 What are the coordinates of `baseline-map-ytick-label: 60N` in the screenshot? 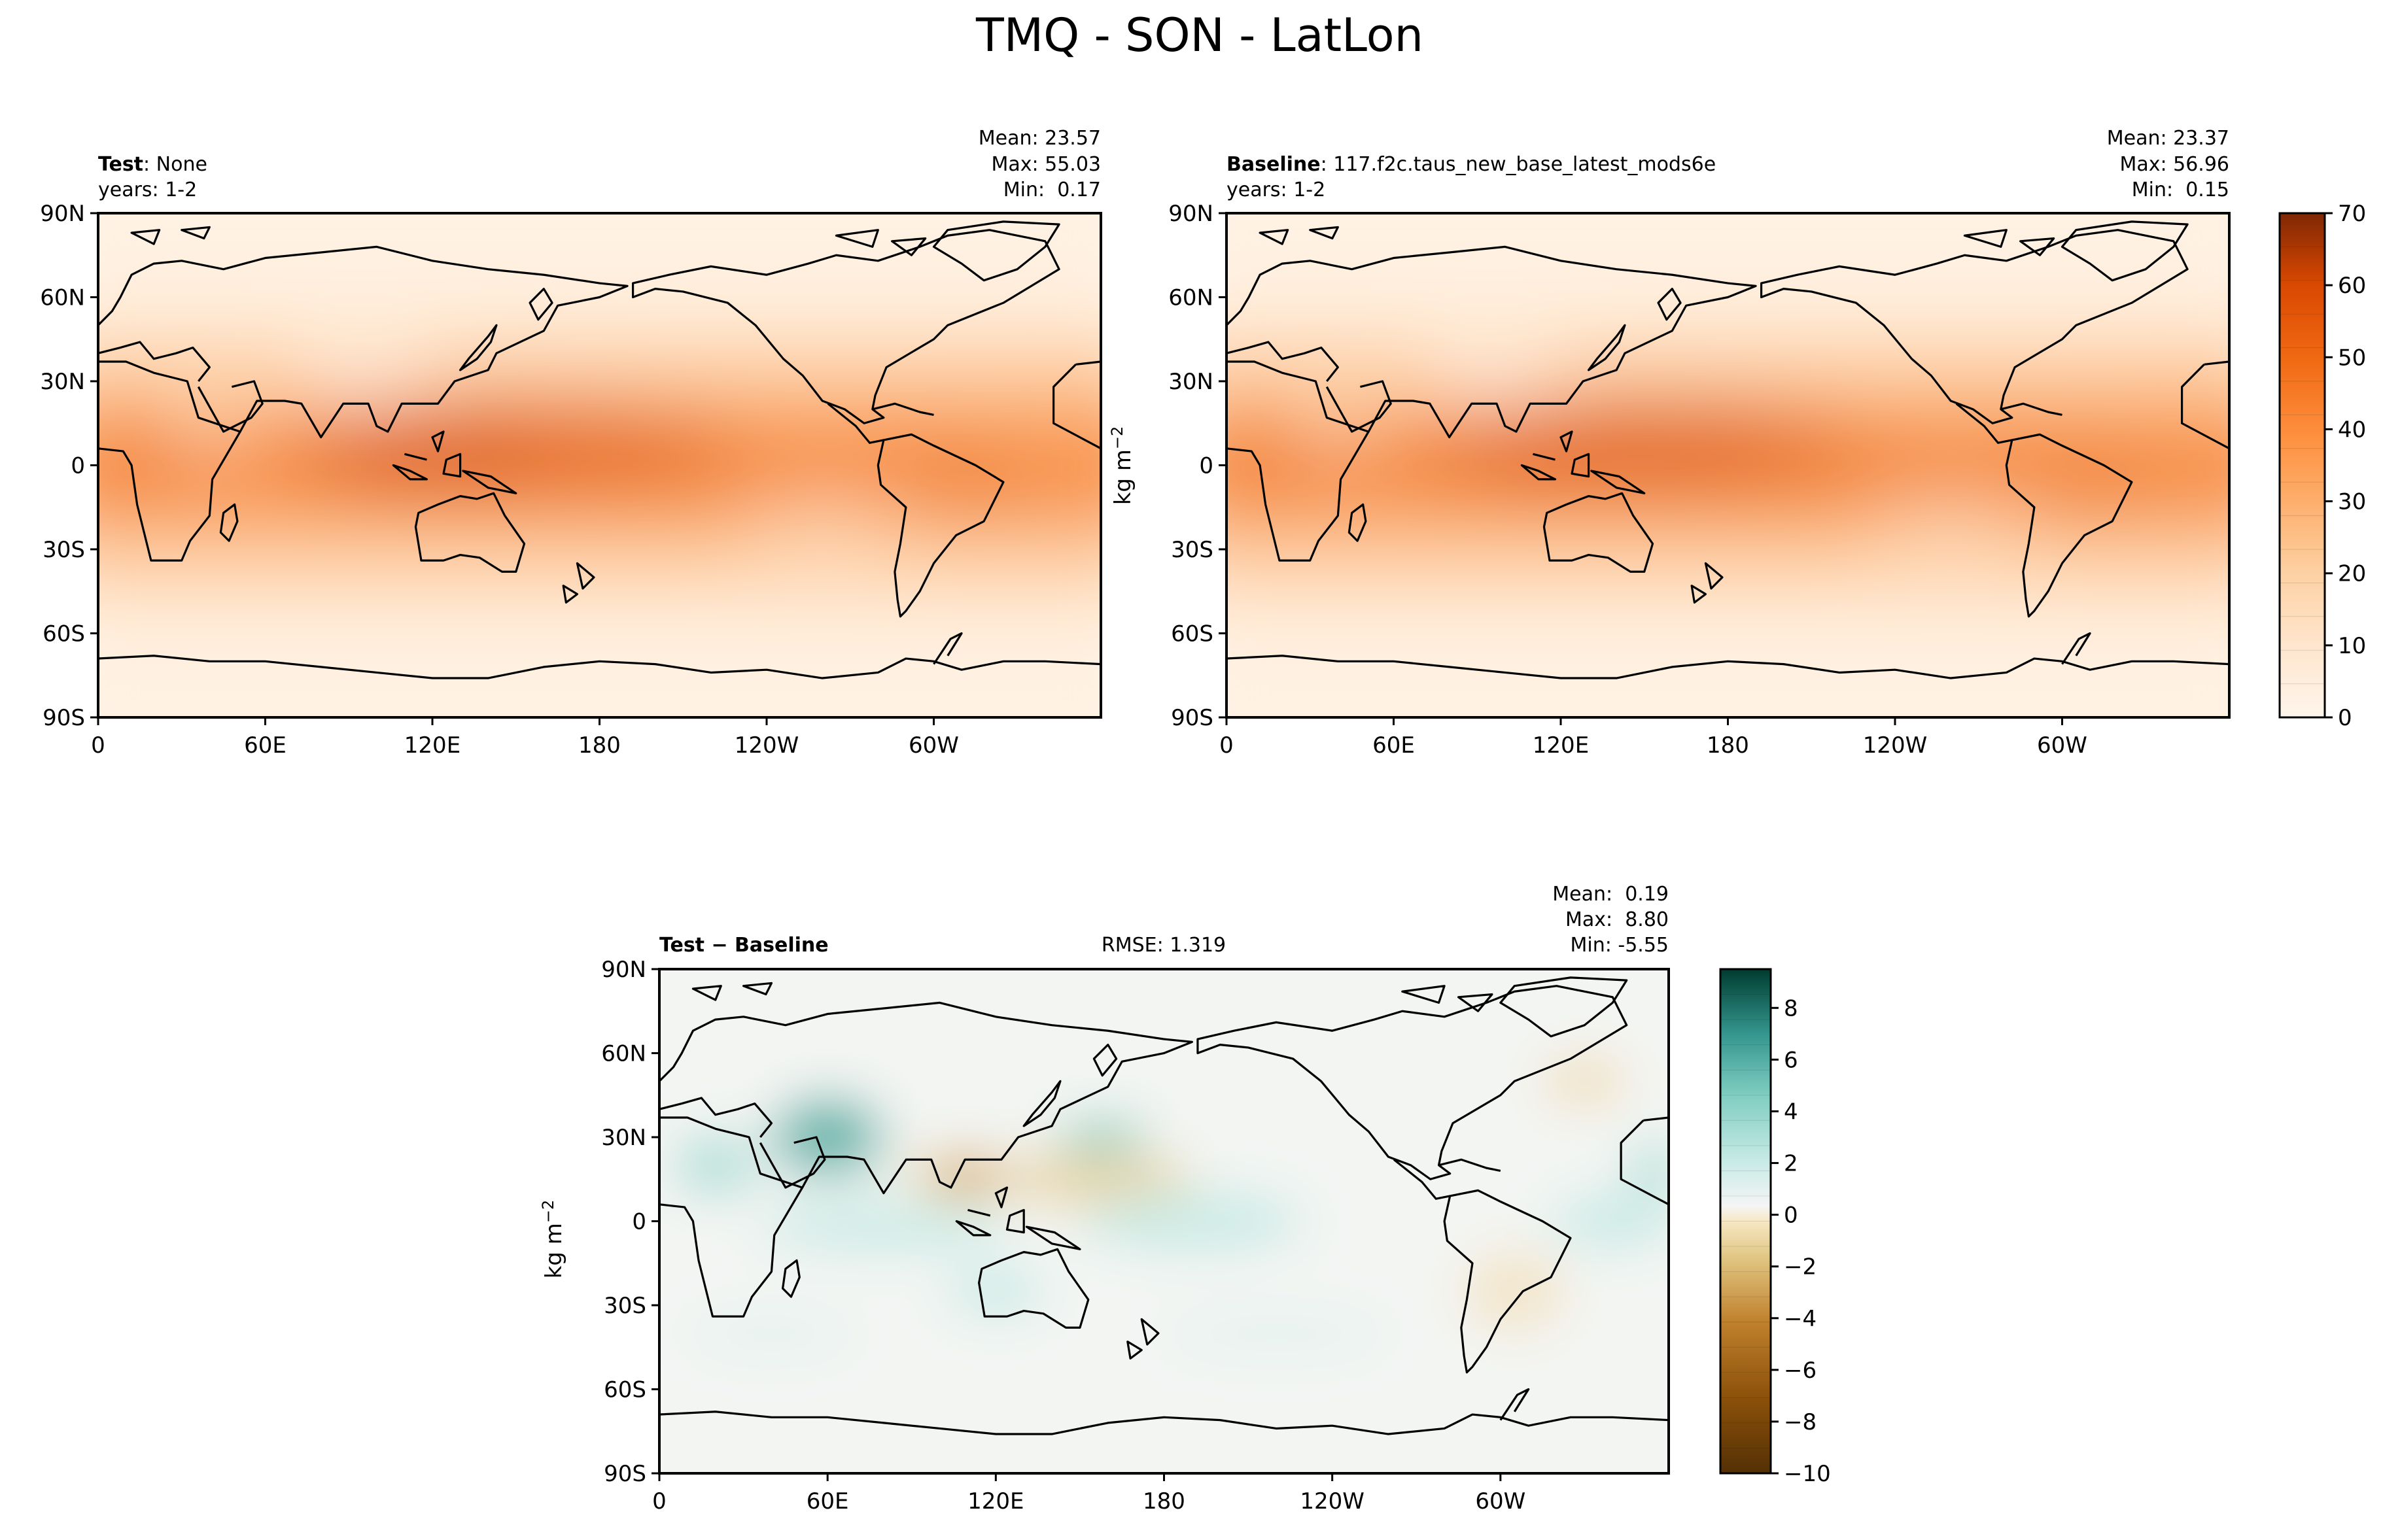 It's located at (1190, 298).